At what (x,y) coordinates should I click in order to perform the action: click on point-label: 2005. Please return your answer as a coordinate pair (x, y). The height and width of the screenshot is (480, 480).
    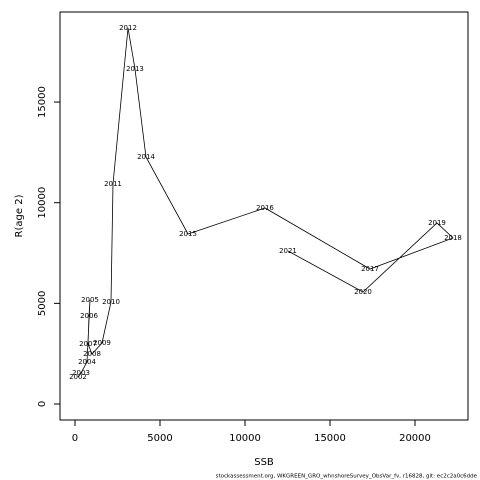
    Looking at the image, I should click on (90, 300).